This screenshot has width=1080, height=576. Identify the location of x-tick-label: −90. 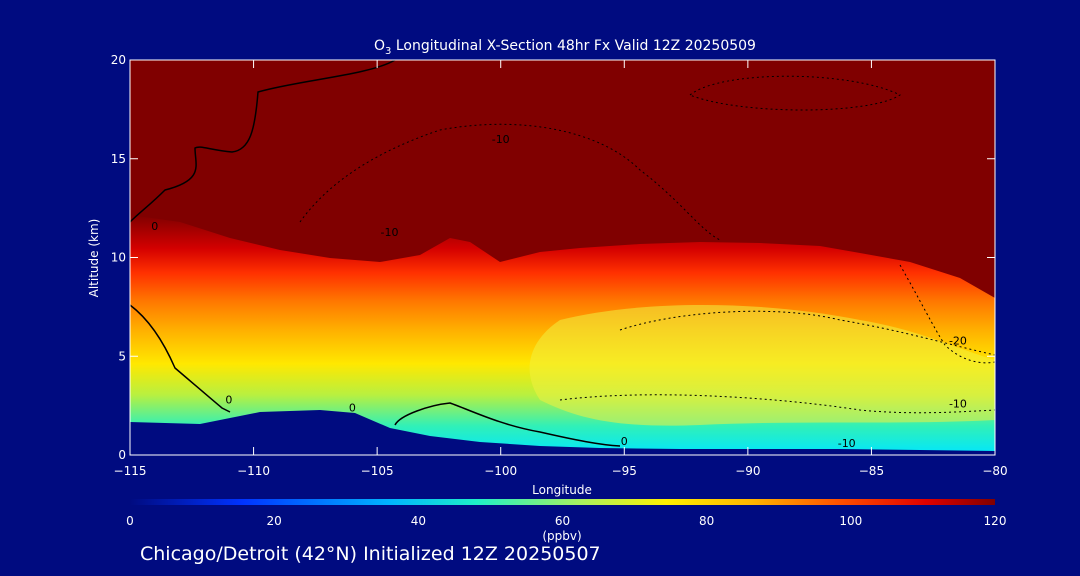
(747, 471).